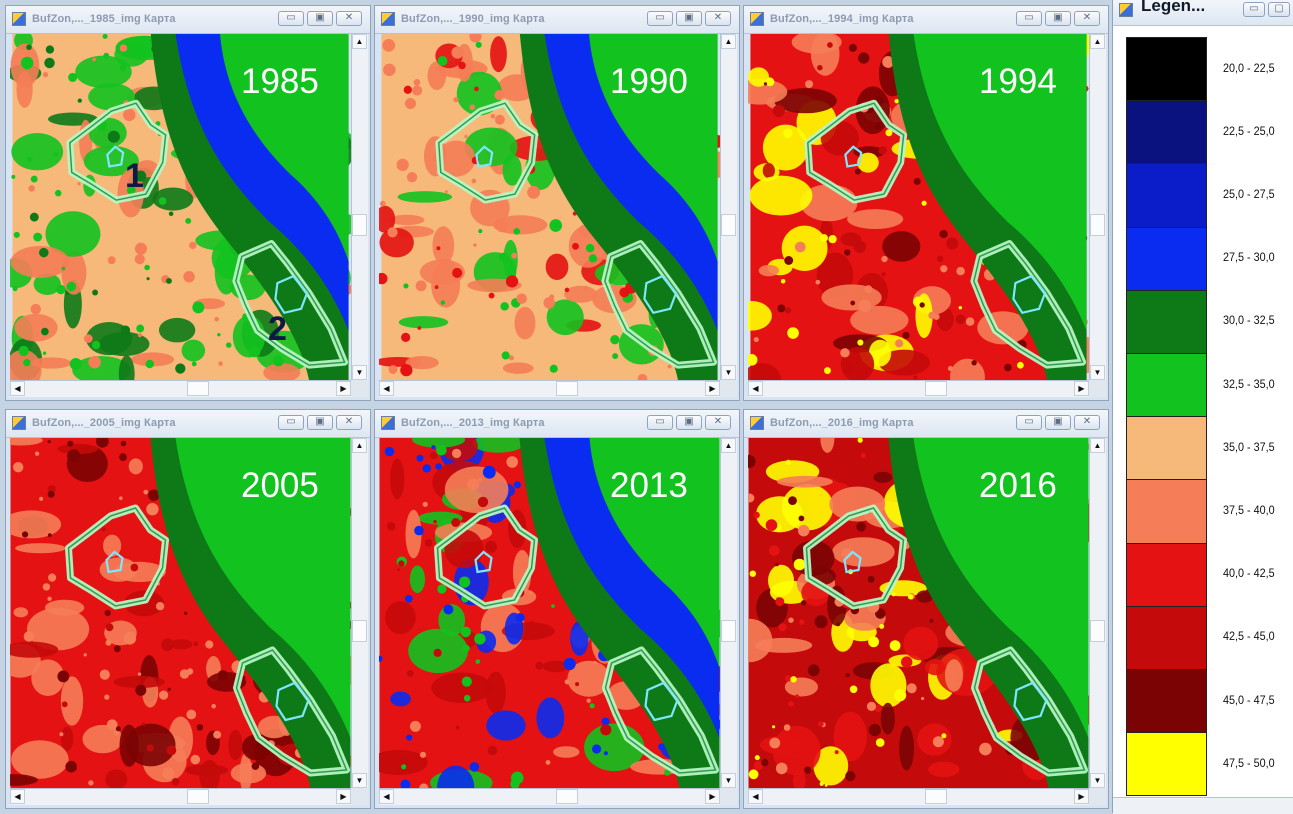 The width and height of the screenshot is (1293, 814). I want to click on legend-label-2: 25,0 - 27,5, so click(1249, 194).